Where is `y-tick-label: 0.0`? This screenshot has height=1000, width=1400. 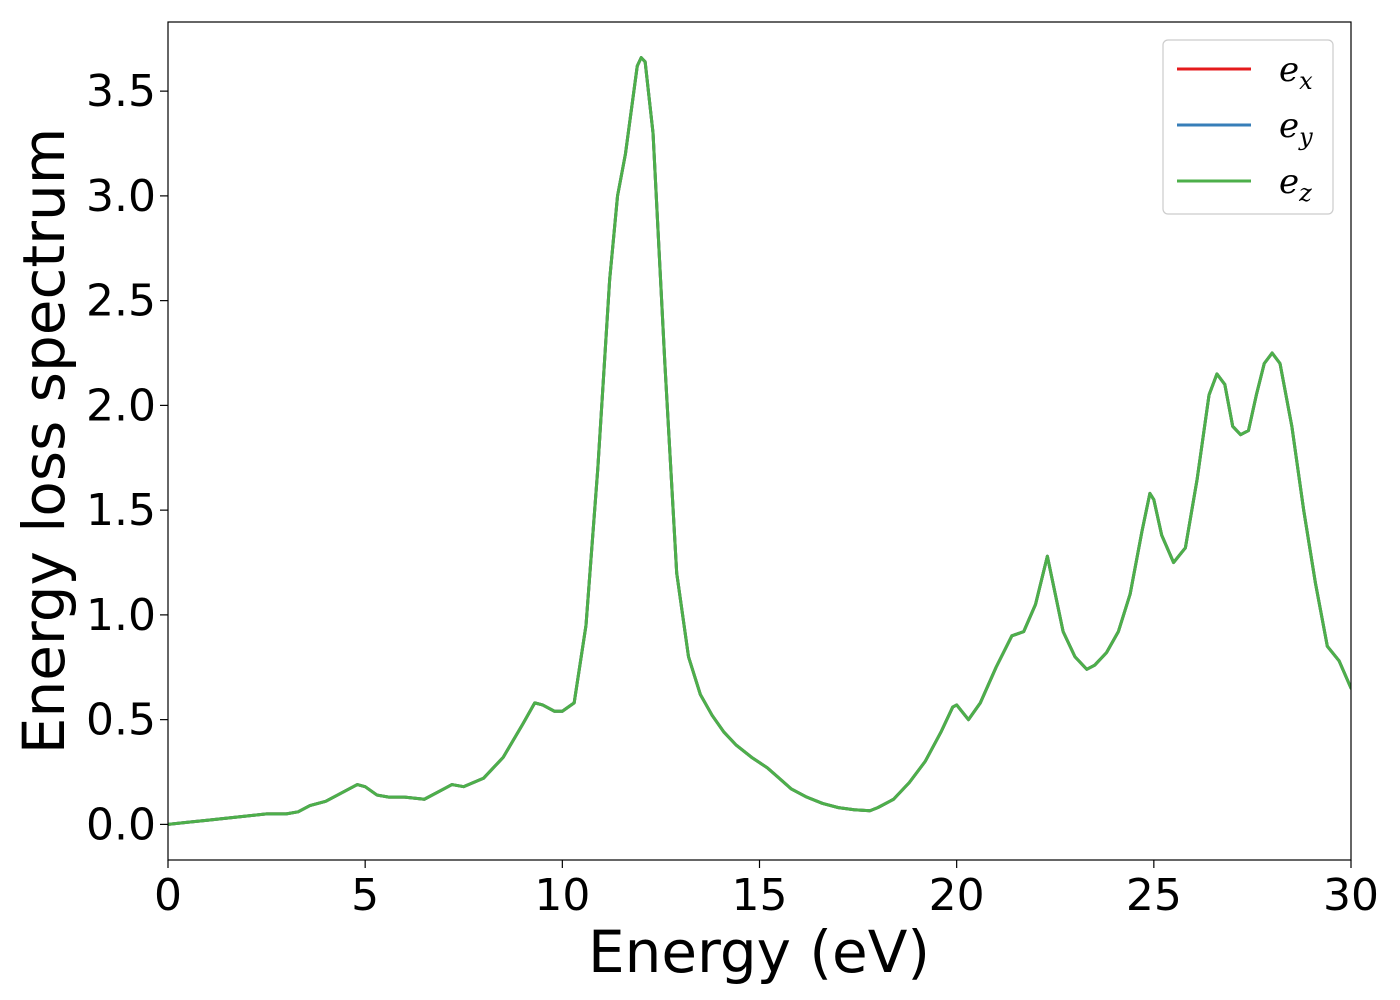
y-tick-label: 0.0 is located at coordinates (121, 824).